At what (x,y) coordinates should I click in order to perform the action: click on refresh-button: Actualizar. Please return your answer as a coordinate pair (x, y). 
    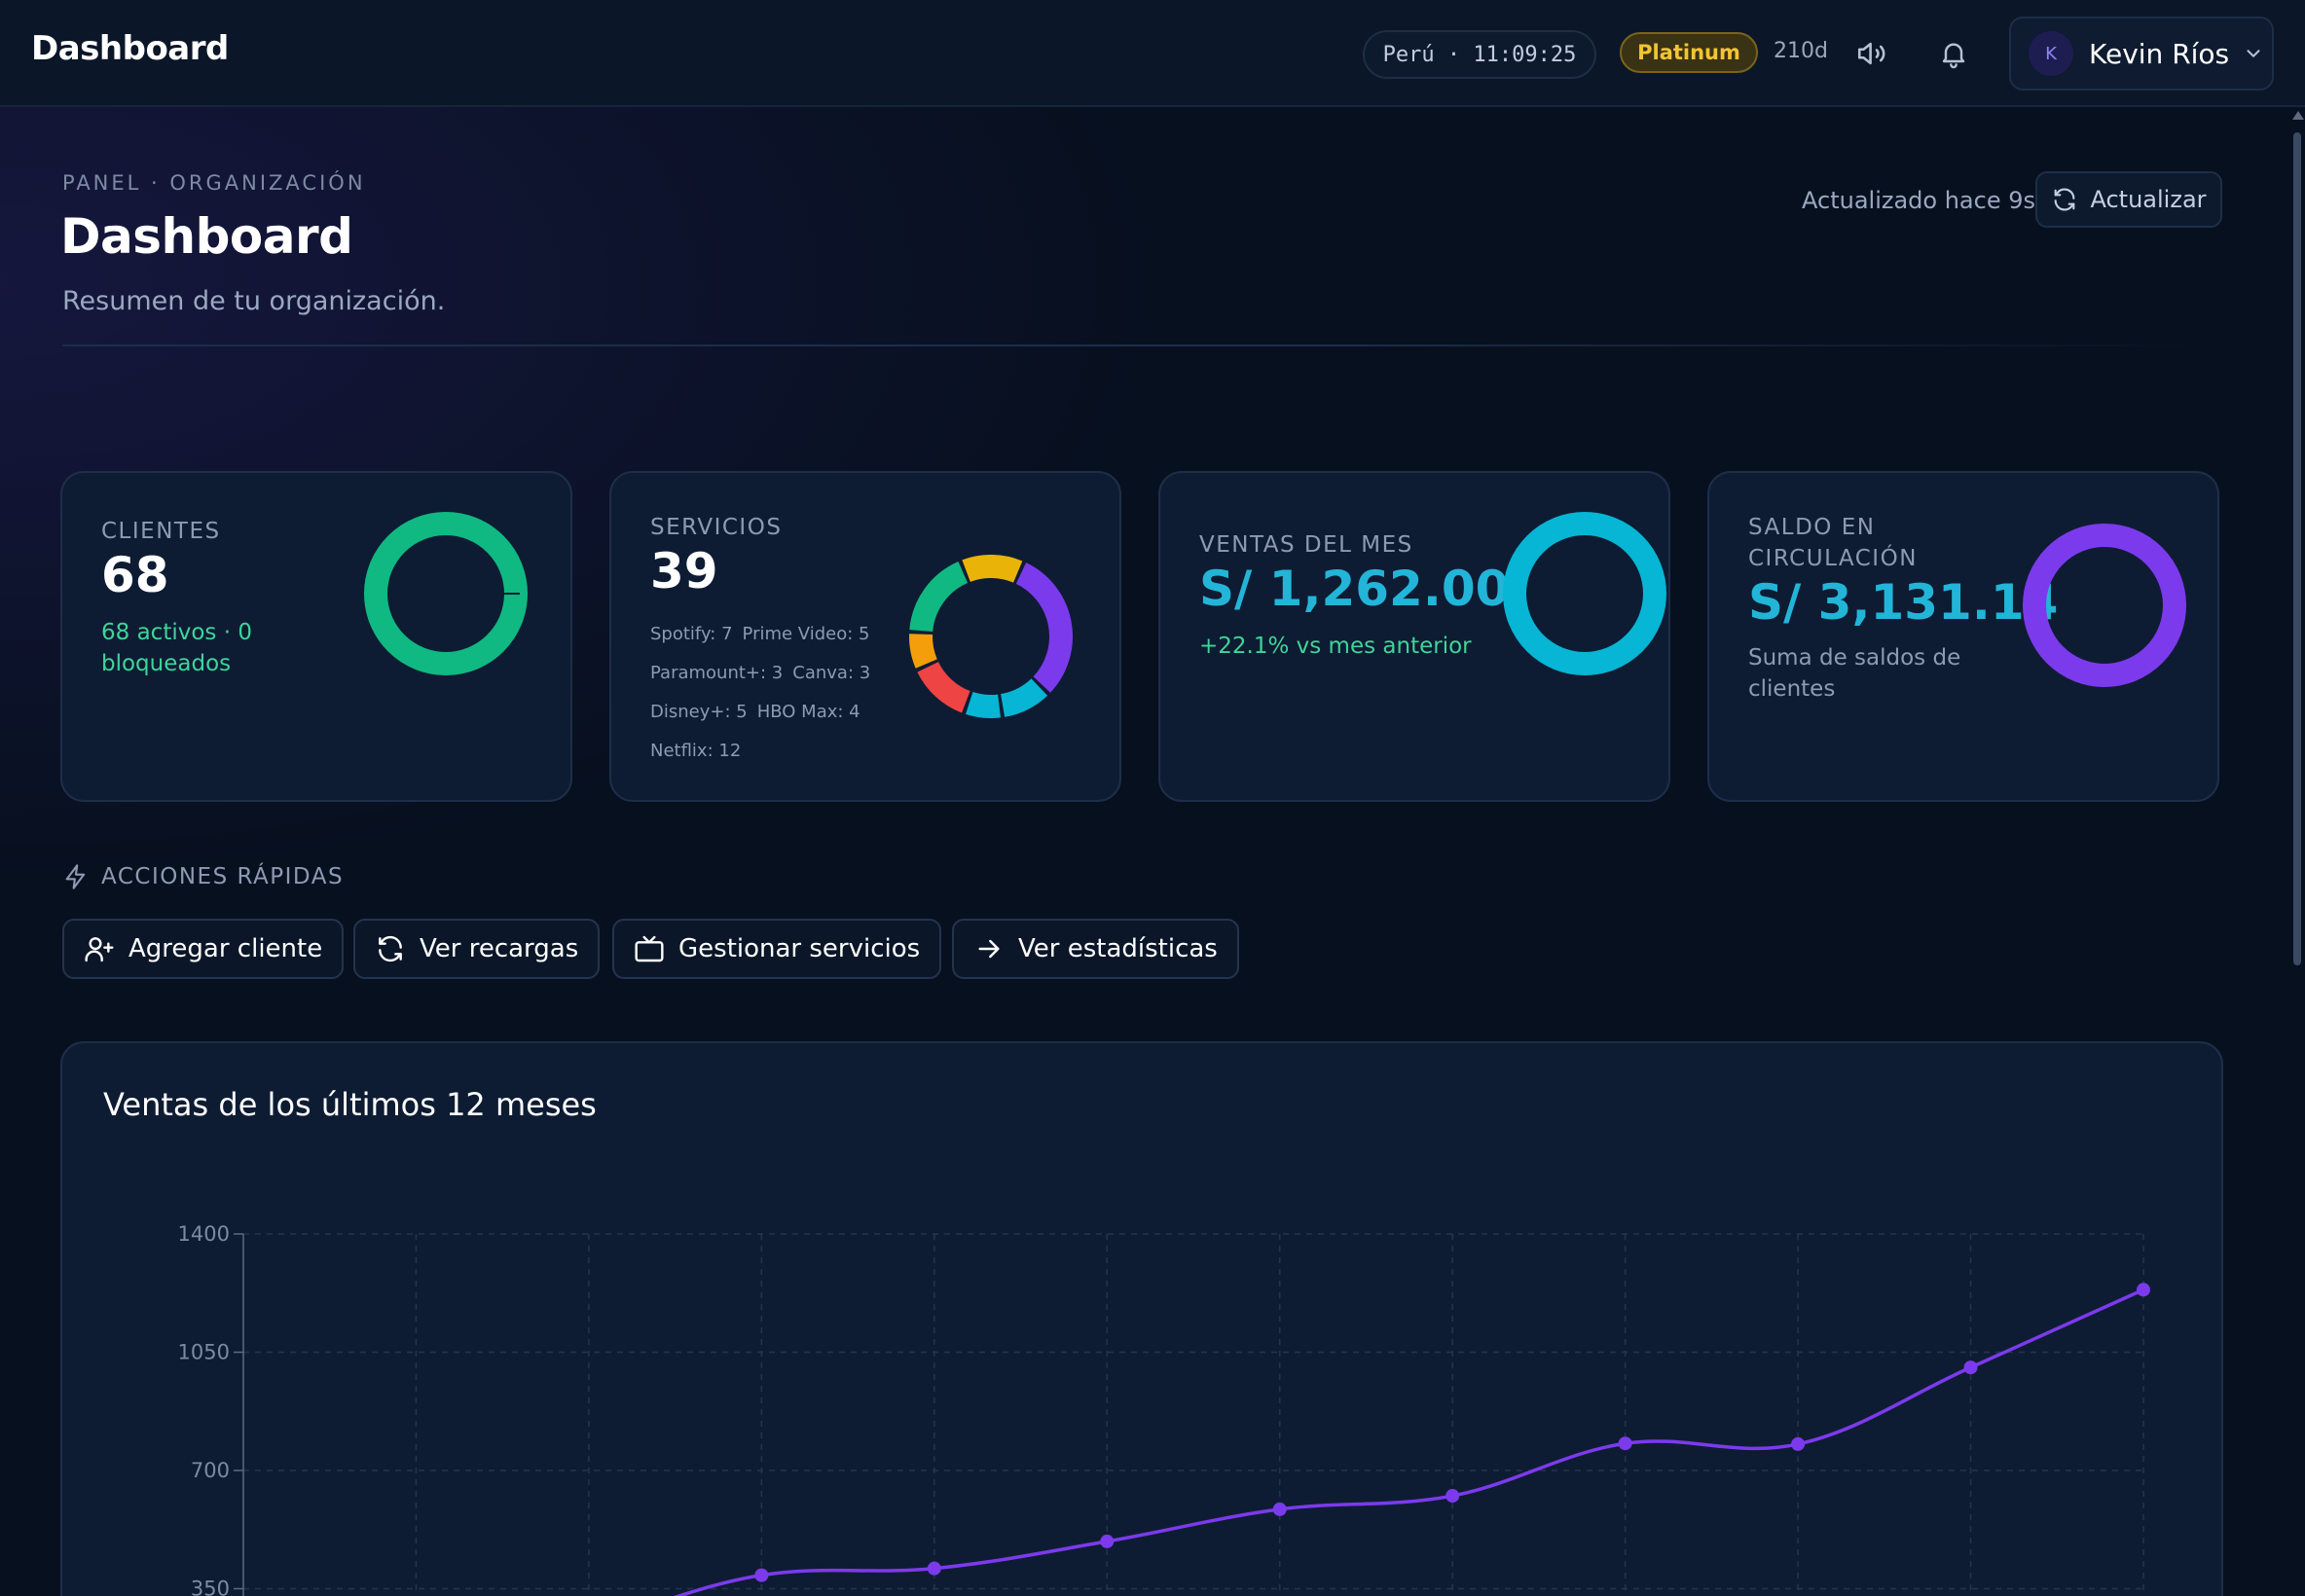
    Looking at the image, I should click on (2129, 199).